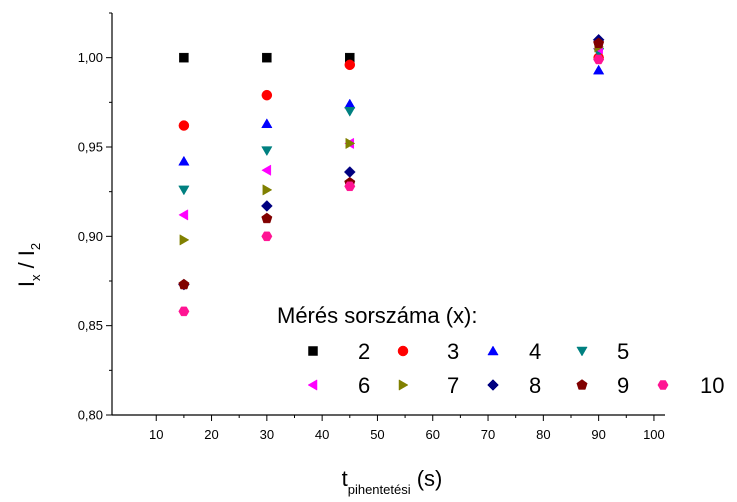  I want to click on y-tick-label: 0,80, so click(90, 415).